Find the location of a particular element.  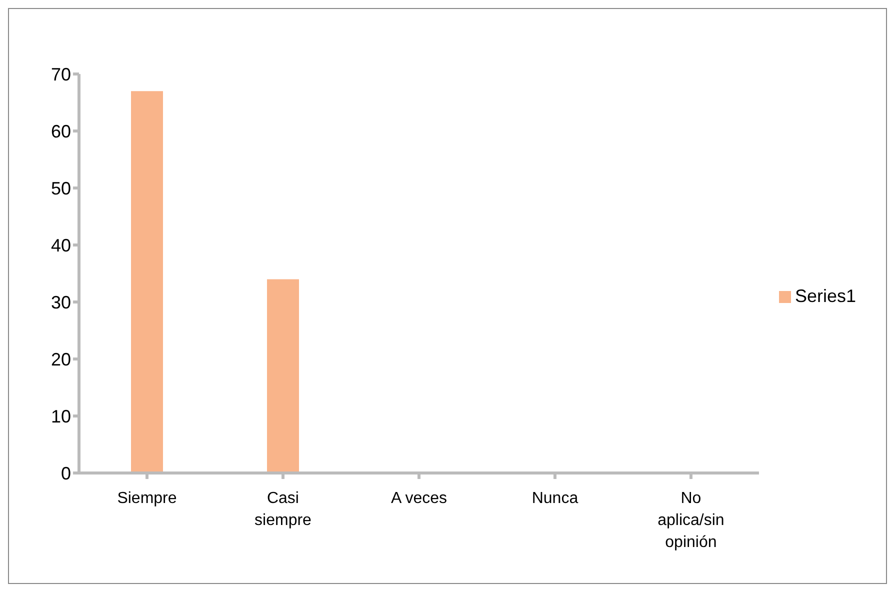

y-tick-label: 20 is located at coordinates (60, 359).